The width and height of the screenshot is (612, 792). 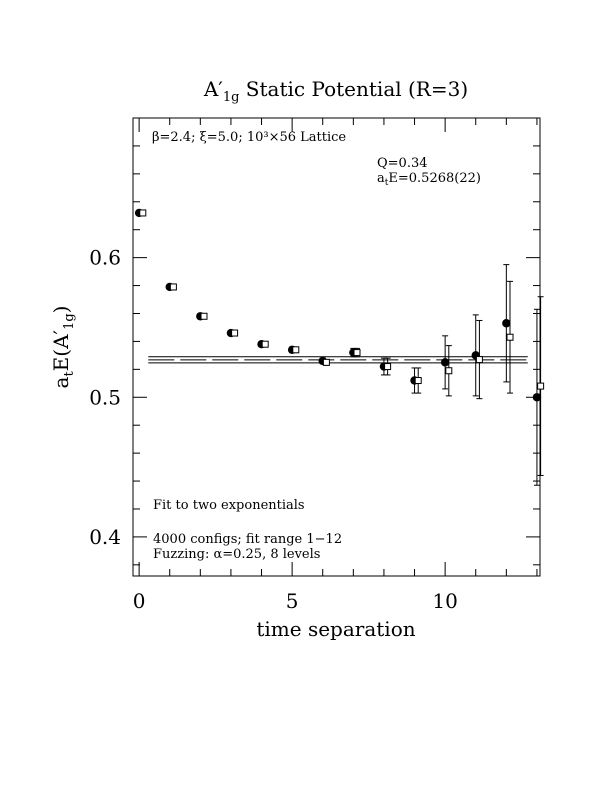 I want to click on configs-annotation: 4000 configs; fit range 1−12, so click(x=247, y=539).